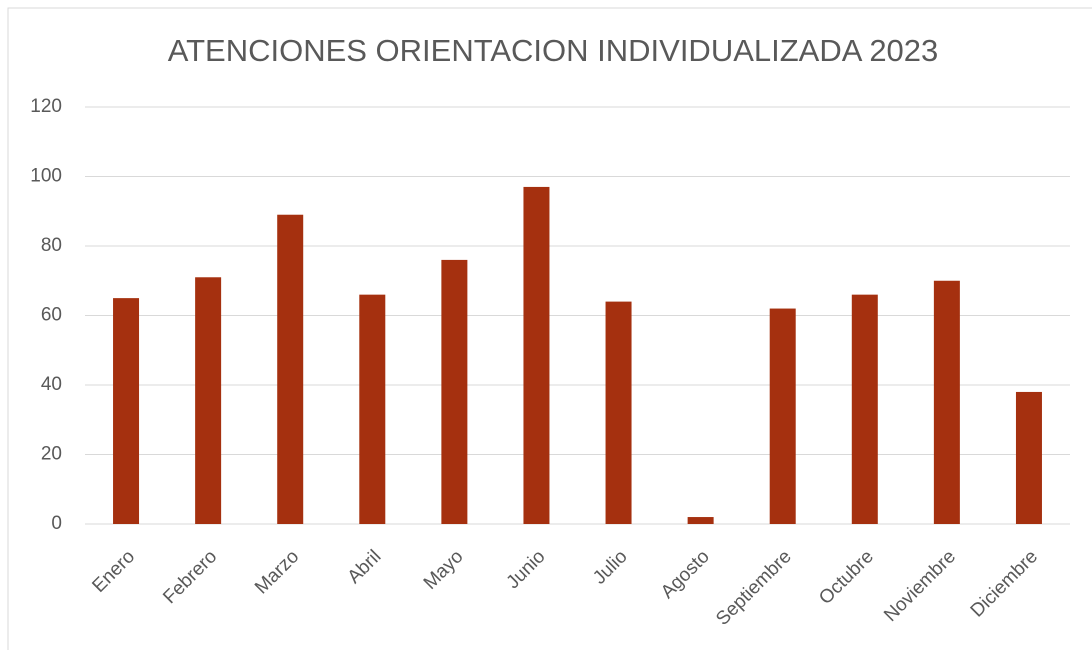 The width and height of the screenshot is (1092, 650). I want to click on y-tick-label: 60, so click(51, 315).